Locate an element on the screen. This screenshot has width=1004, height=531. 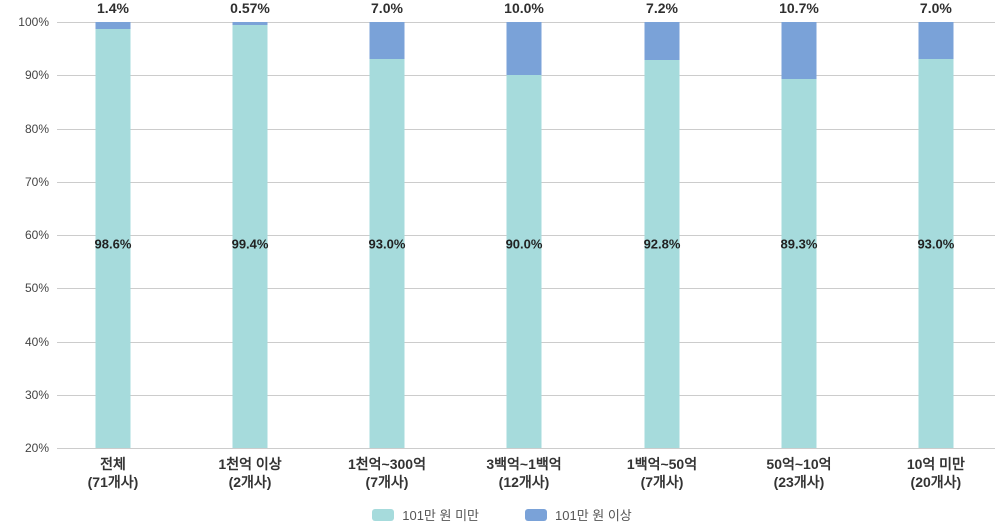
bar-inside-value-label: 90.0% is located at coordinates (524, 244).